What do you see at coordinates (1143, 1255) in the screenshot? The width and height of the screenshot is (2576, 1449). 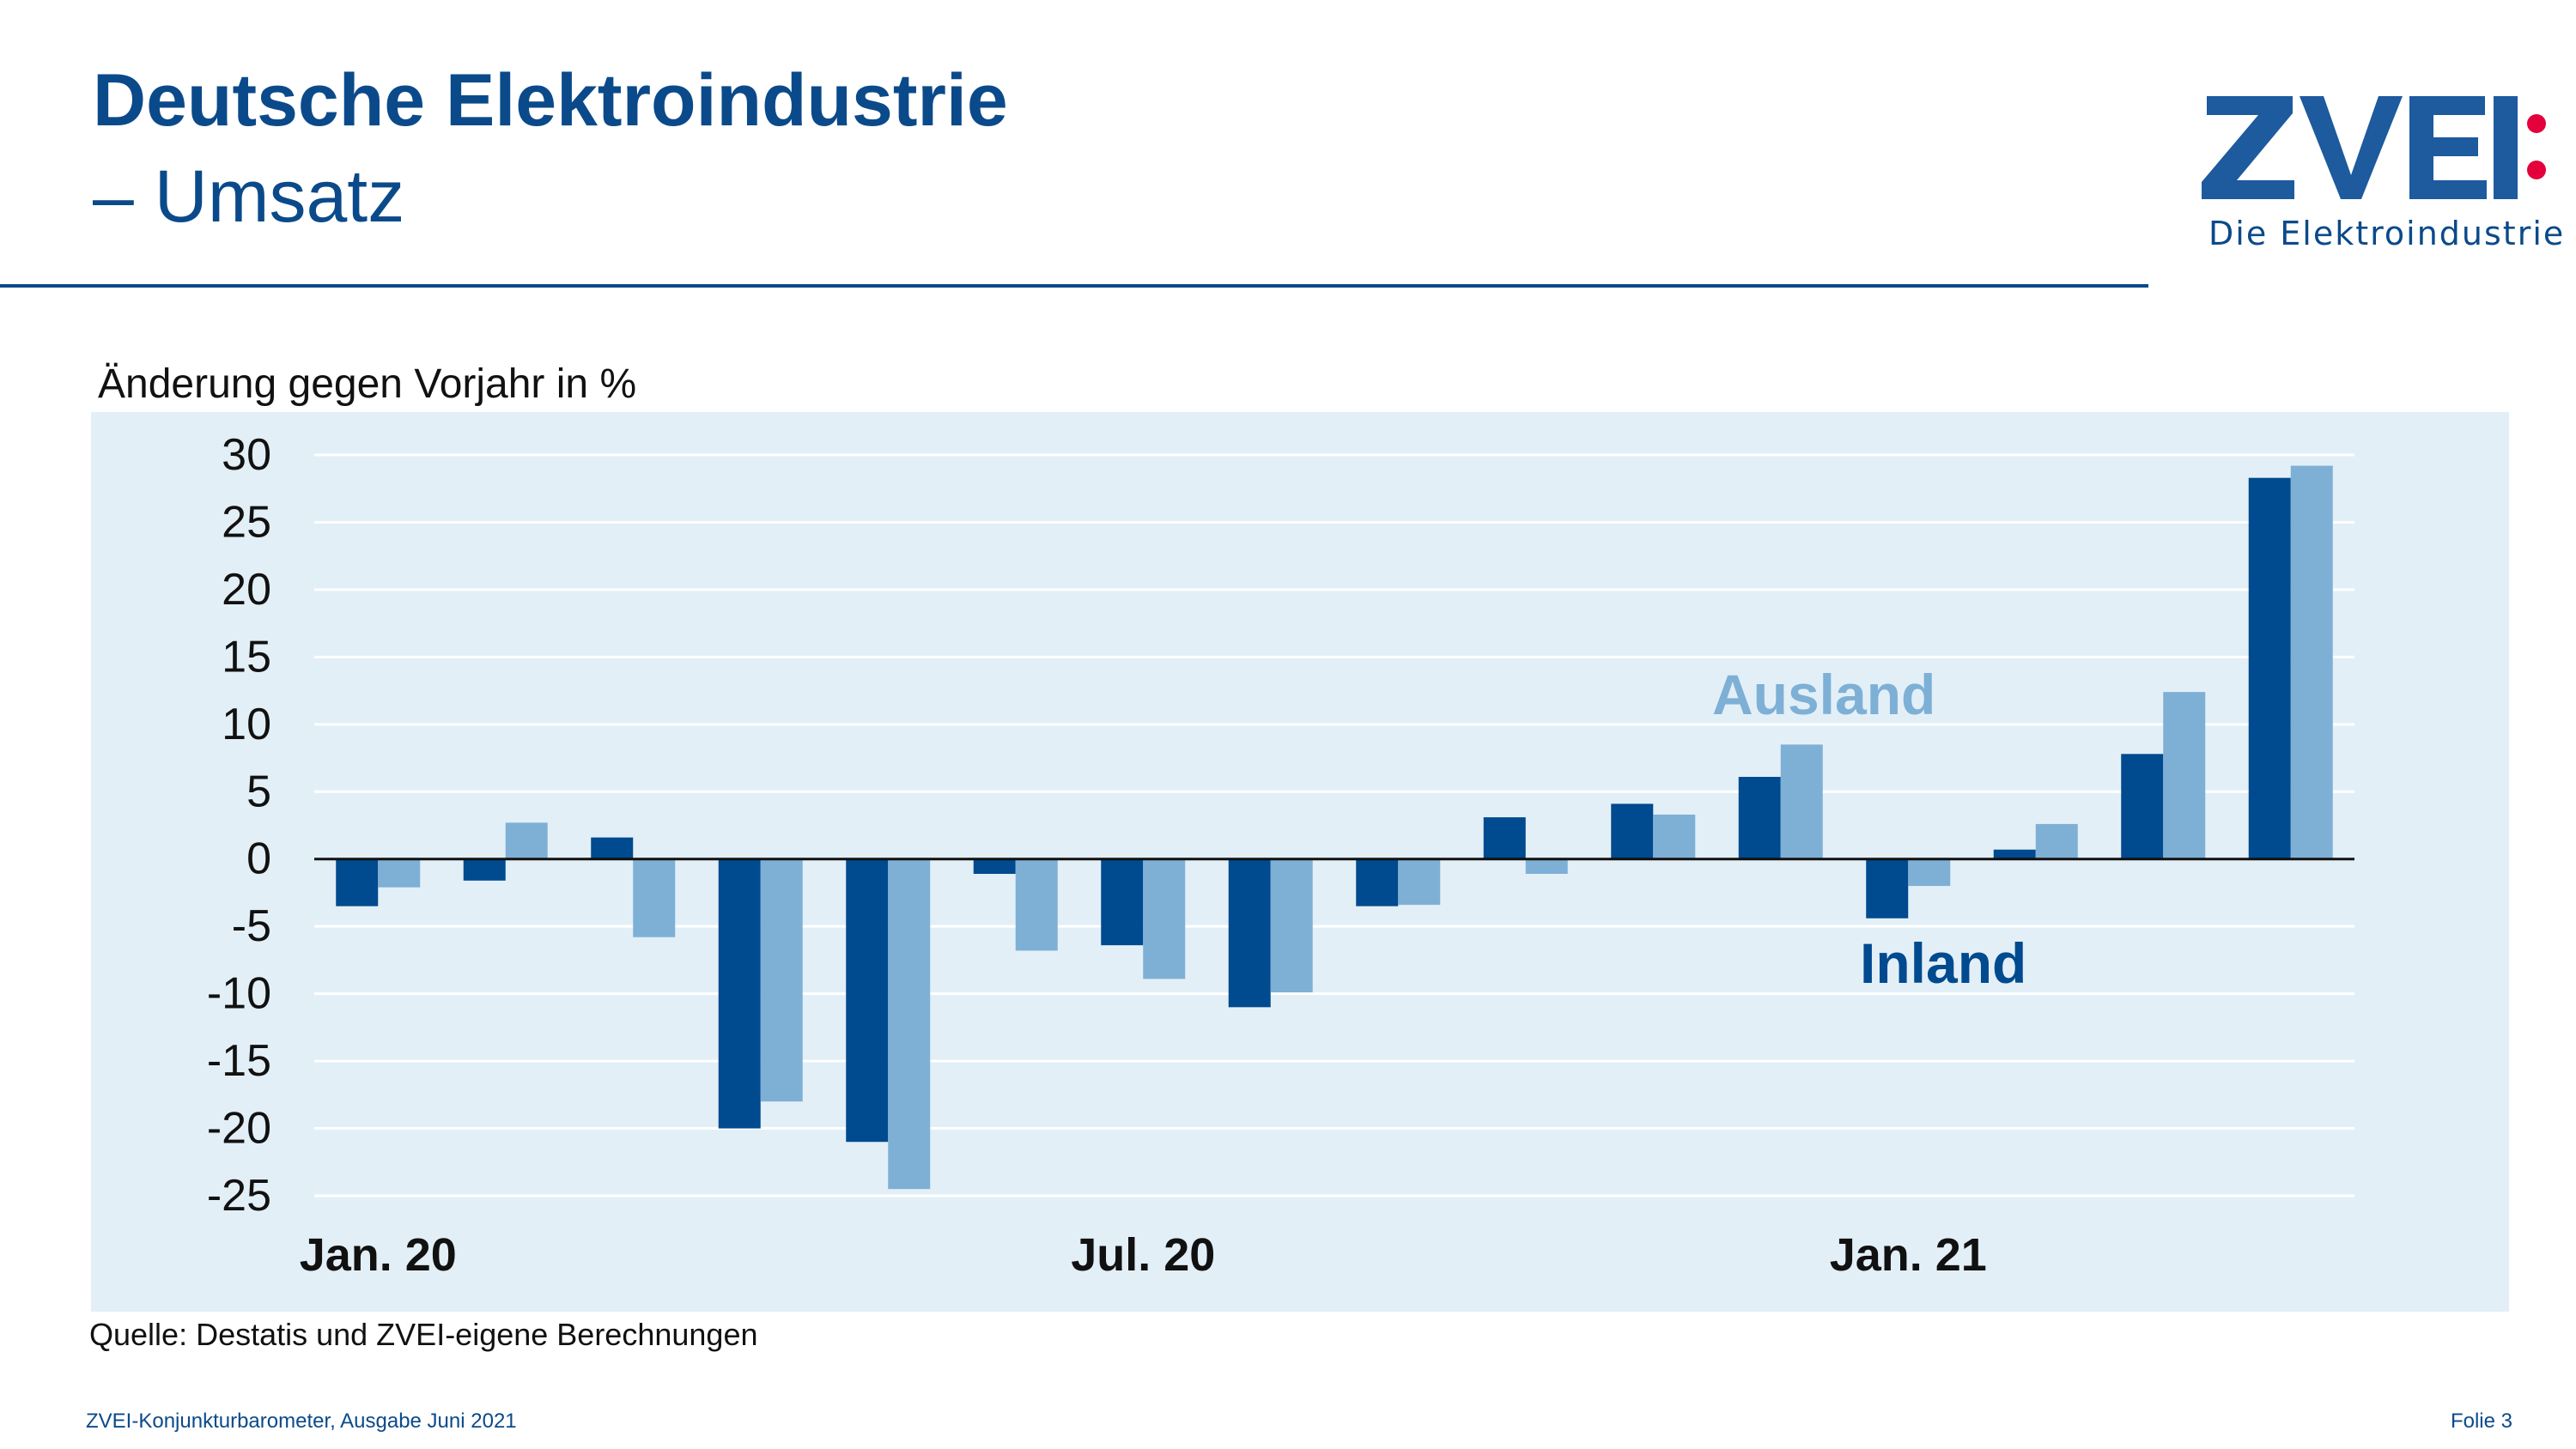 I see `x-tick-label: Jul. 20` at bounding box center [1143, 1255].